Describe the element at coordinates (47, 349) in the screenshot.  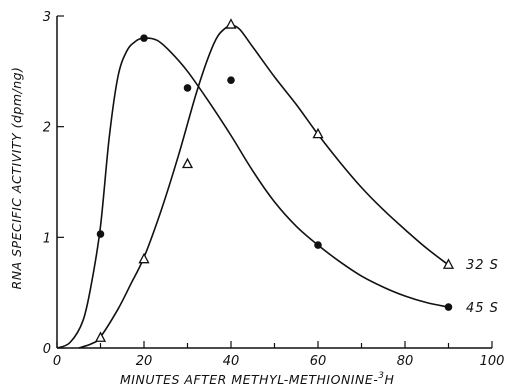
I see `y-tick-label: 0` at that location.